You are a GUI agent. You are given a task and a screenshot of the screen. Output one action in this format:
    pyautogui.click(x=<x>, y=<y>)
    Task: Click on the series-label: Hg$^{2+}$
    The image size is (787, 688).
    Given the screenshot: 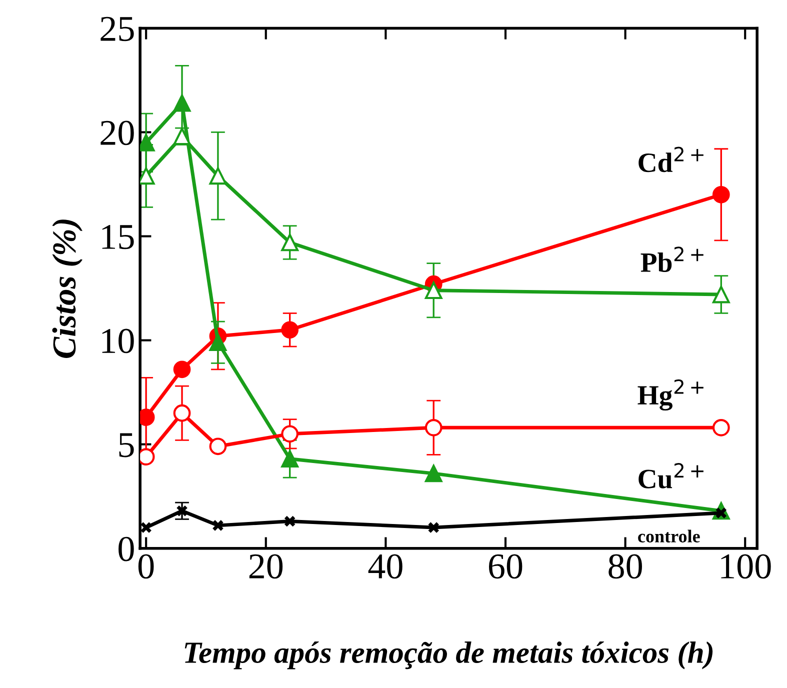 What is the action you would take?
    pyautogui.click(x=671, y=395)
    